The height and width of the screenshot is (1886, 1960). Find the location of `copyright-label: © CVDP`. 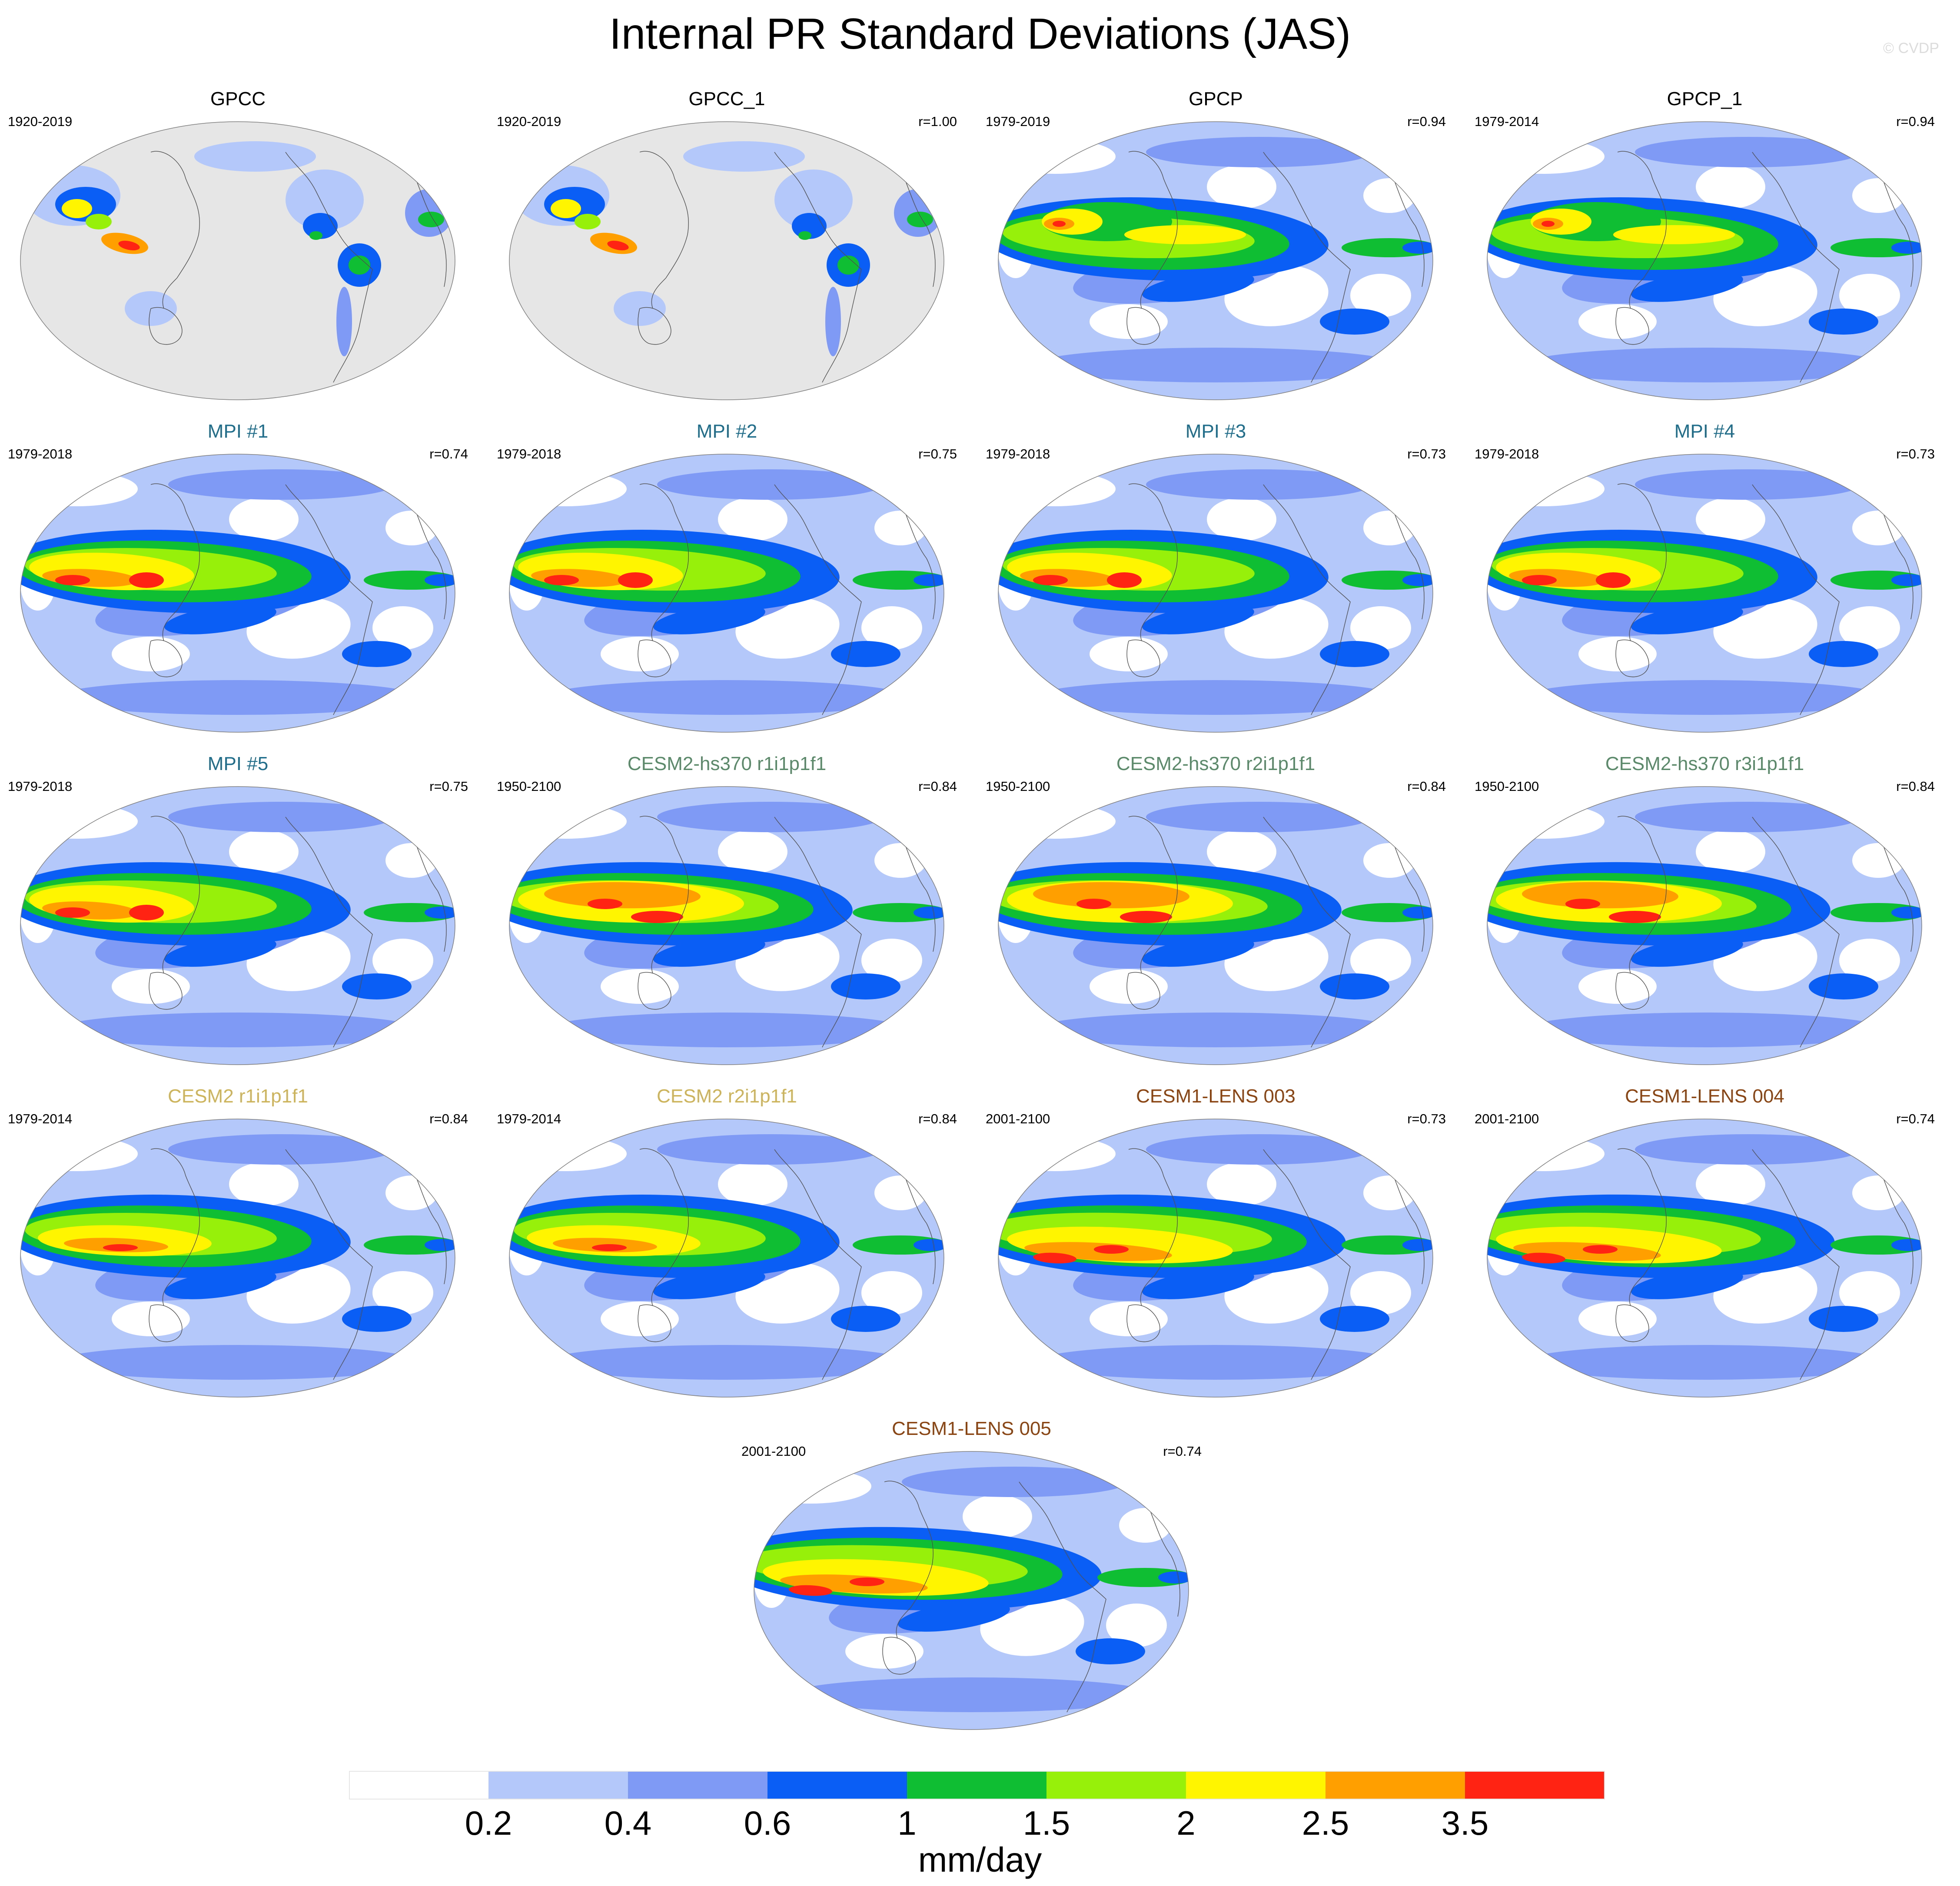

copyright-label: © CVDP is located at coordinates (1911, 48).